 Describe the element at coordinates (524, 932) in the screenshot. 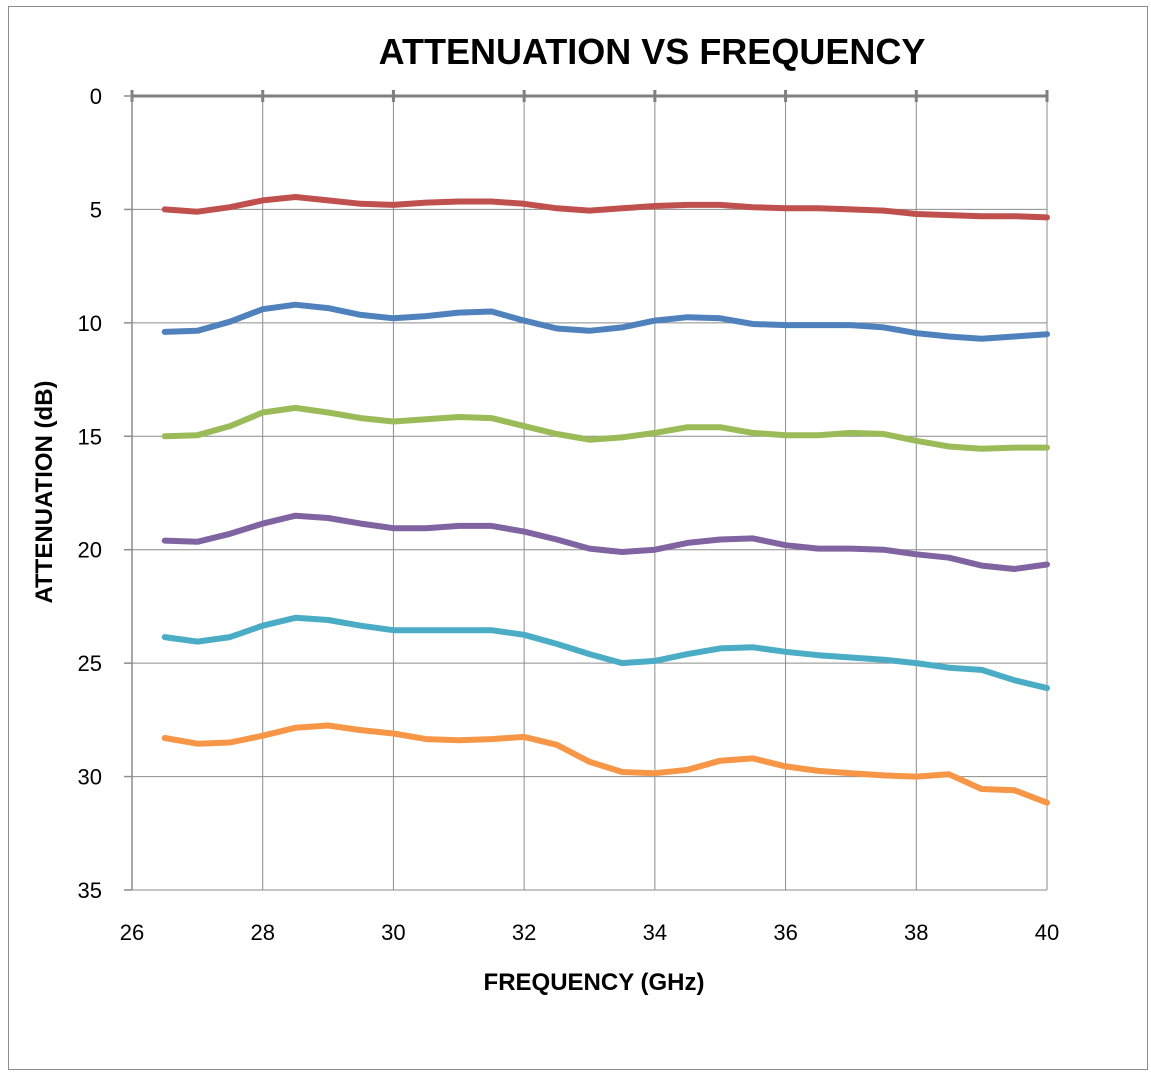

I see `x-tick-label: 32` at that location.